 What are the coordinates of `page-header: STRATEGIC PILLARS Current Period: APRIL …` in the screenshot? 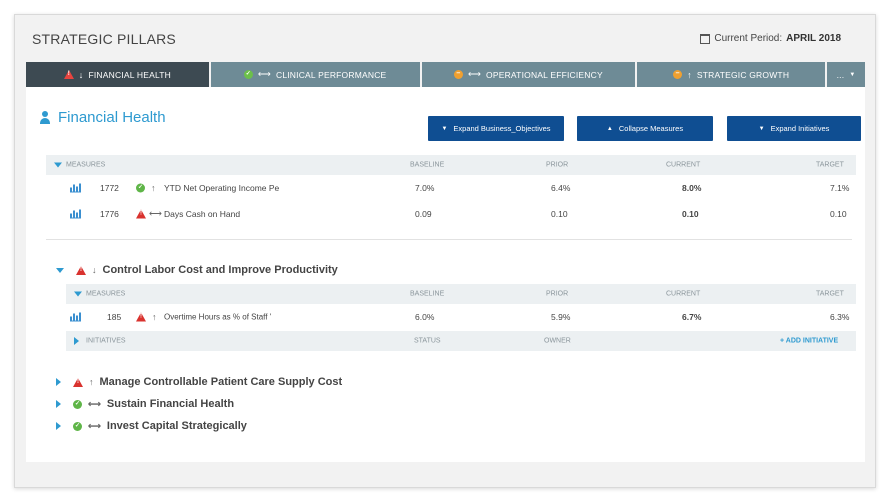 It's located at (445, 39).